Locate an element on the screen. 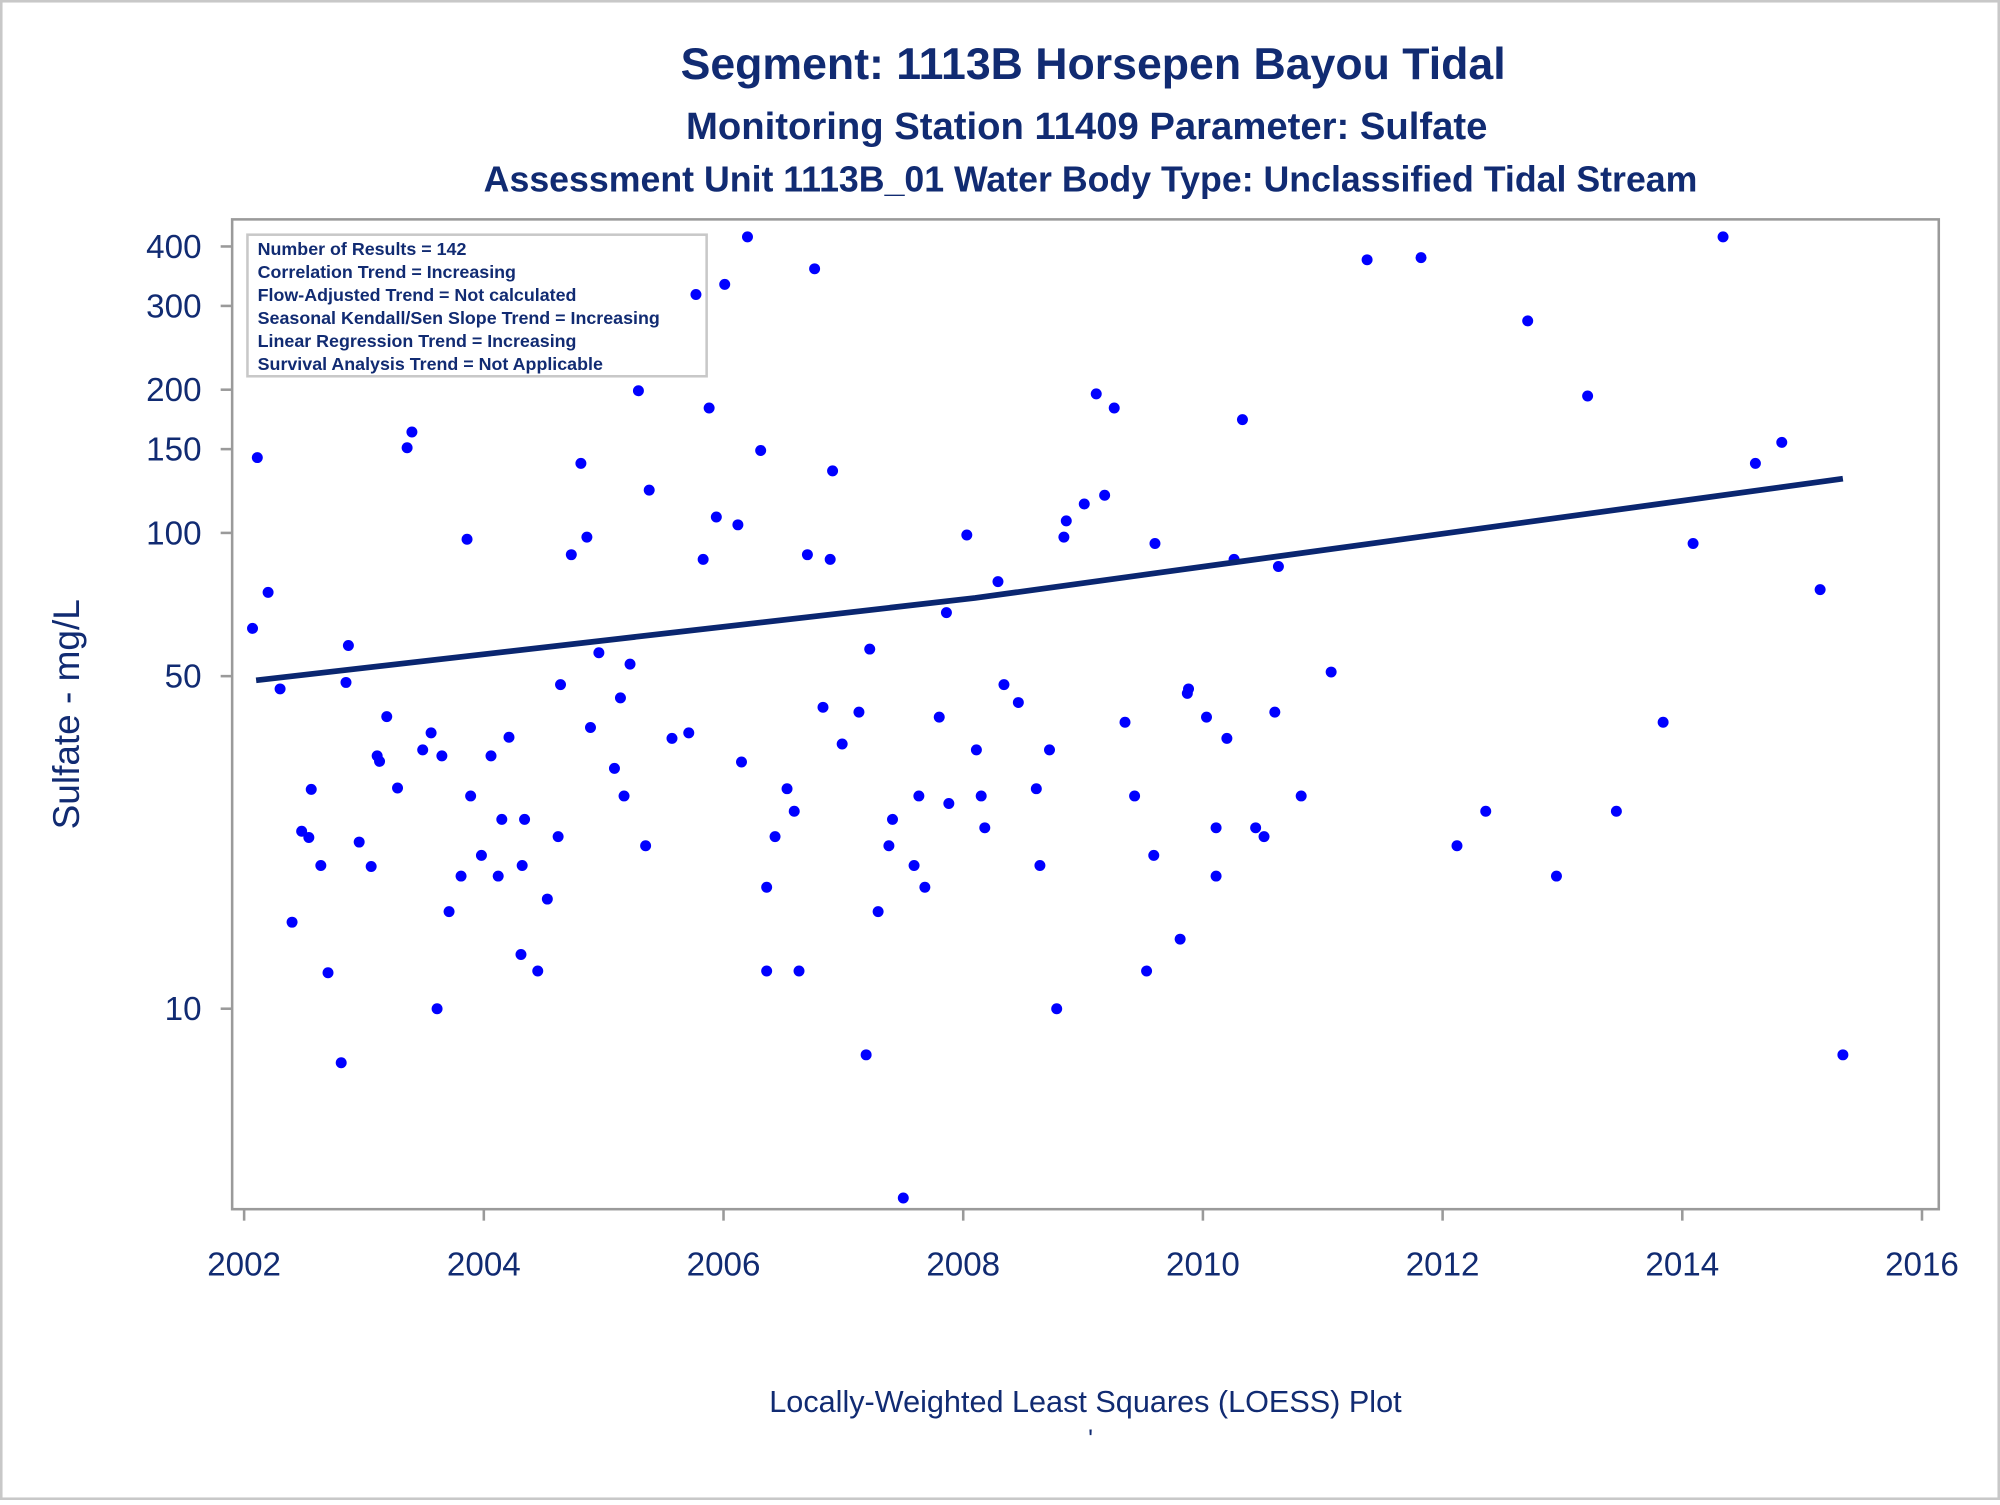  stats-text: Correlation Trend = Increasing is located at coordinates (387, 272).